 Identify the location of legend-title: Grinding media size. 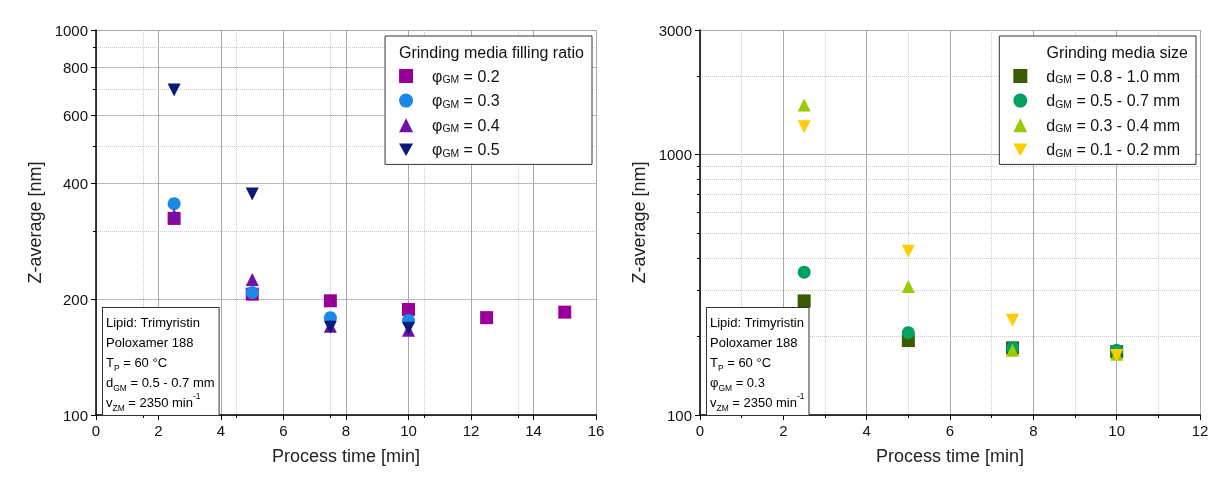
(1117, 52).